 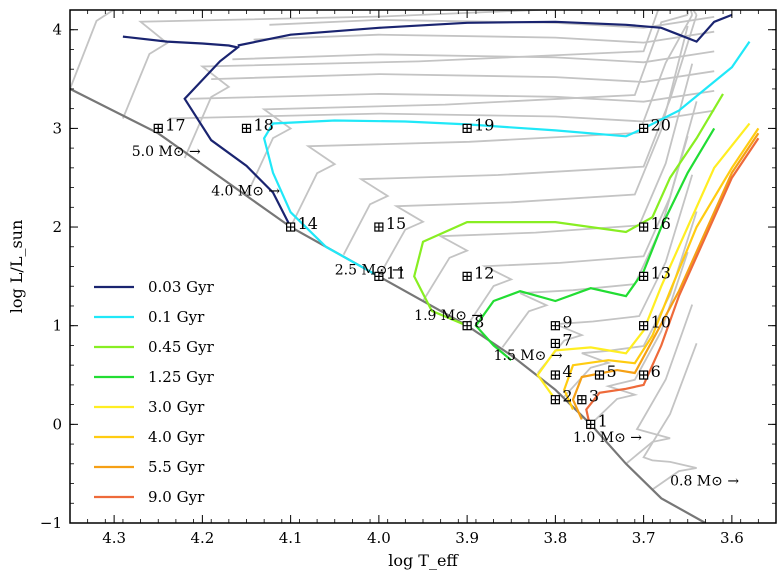 I want to click on legend-entry: 3.0 Gyr, so click(x=176, y=407).